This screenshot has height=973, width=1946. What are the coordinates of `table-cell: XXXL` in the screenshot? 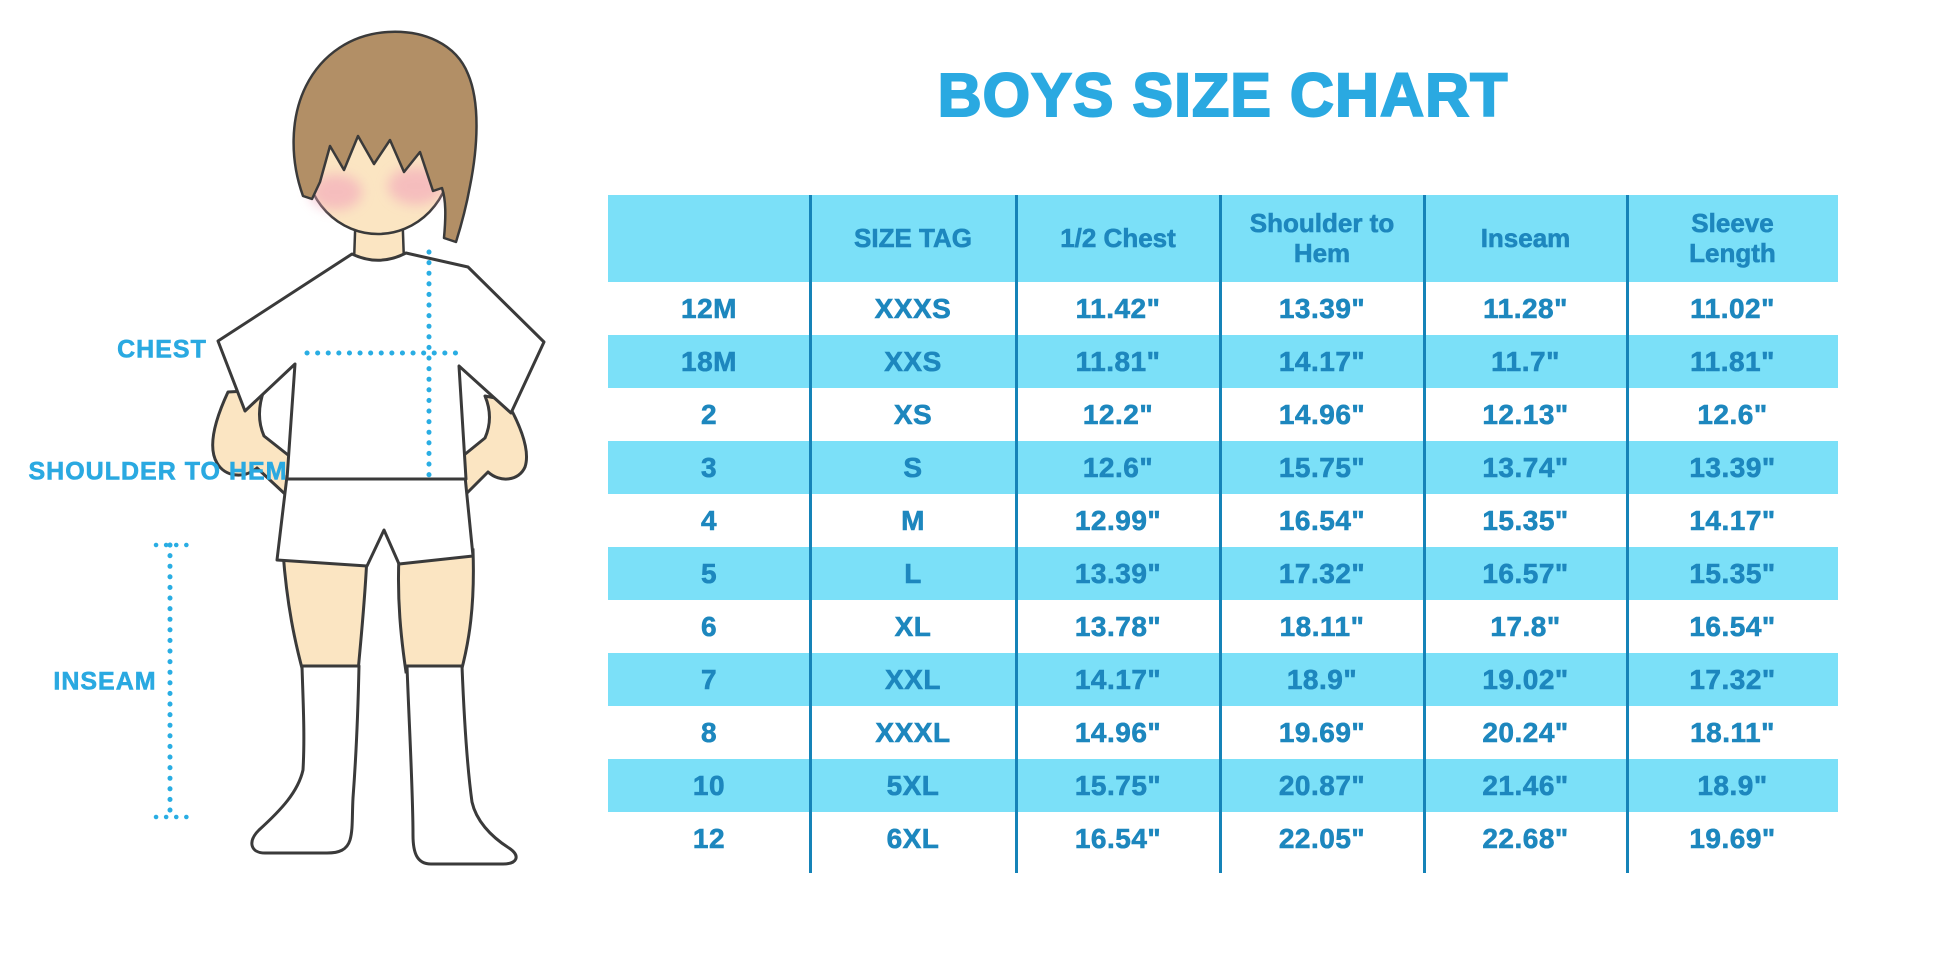 It's located at (913, 732).